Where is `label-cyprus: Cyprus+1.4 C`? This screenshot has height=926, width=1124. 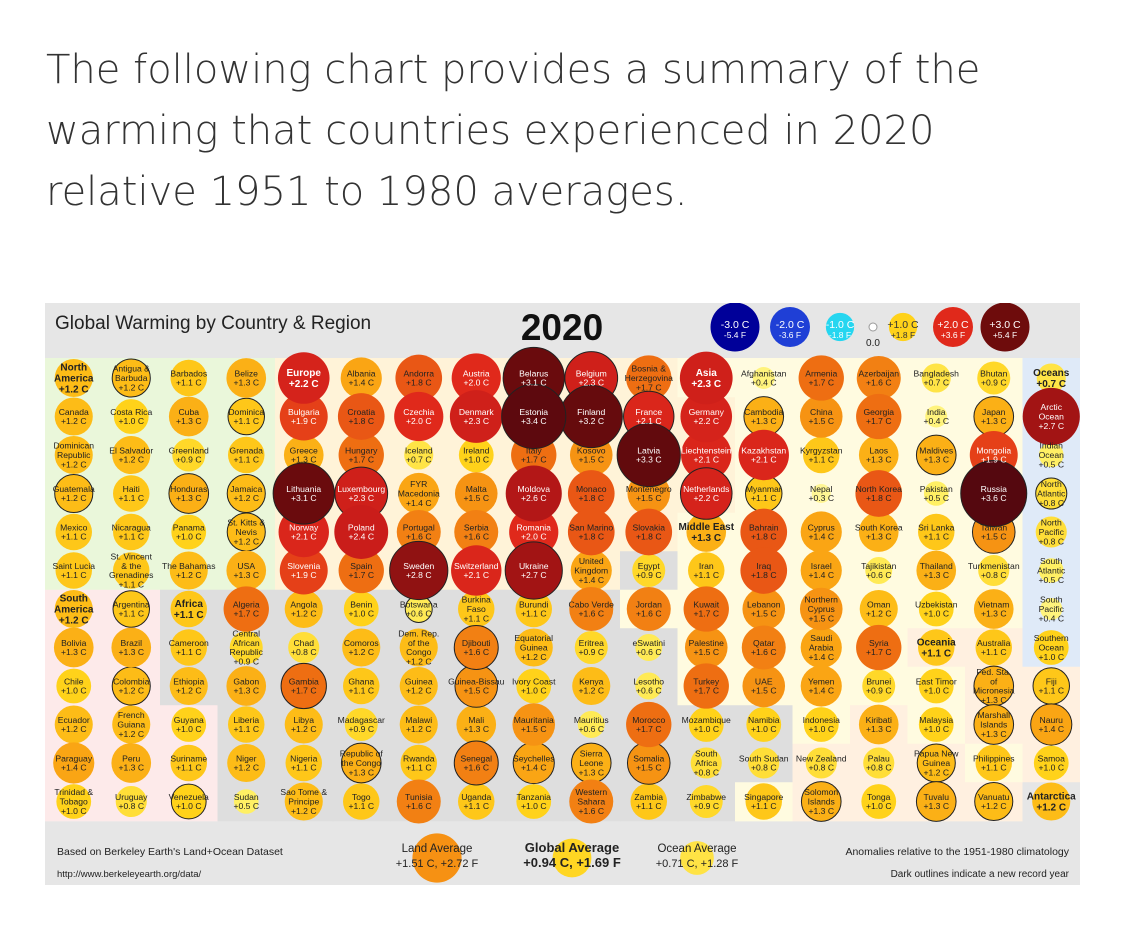
label-cyprus: Cyprus+1.4 C is located at coordinates (821, 531).